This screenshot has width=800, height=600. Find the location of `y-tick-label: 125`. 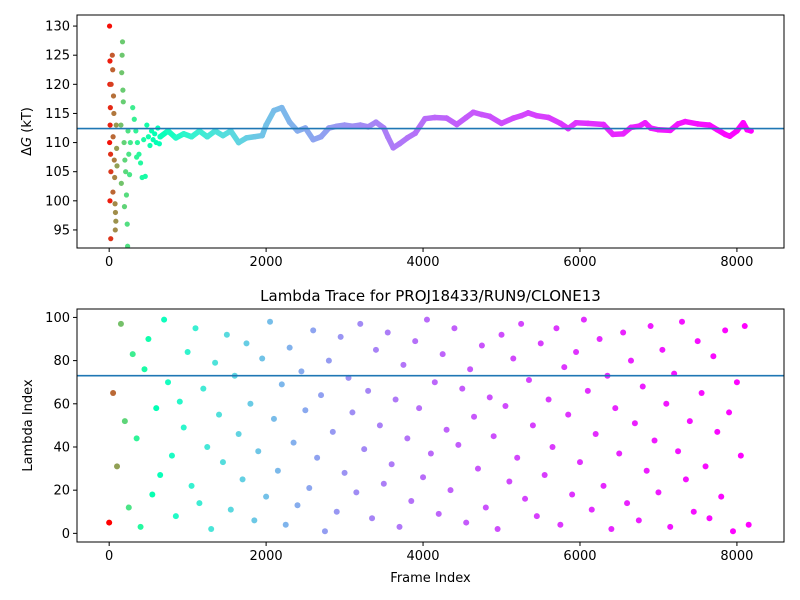

y-tick-label: 125 is located at coordinates (57, 56).